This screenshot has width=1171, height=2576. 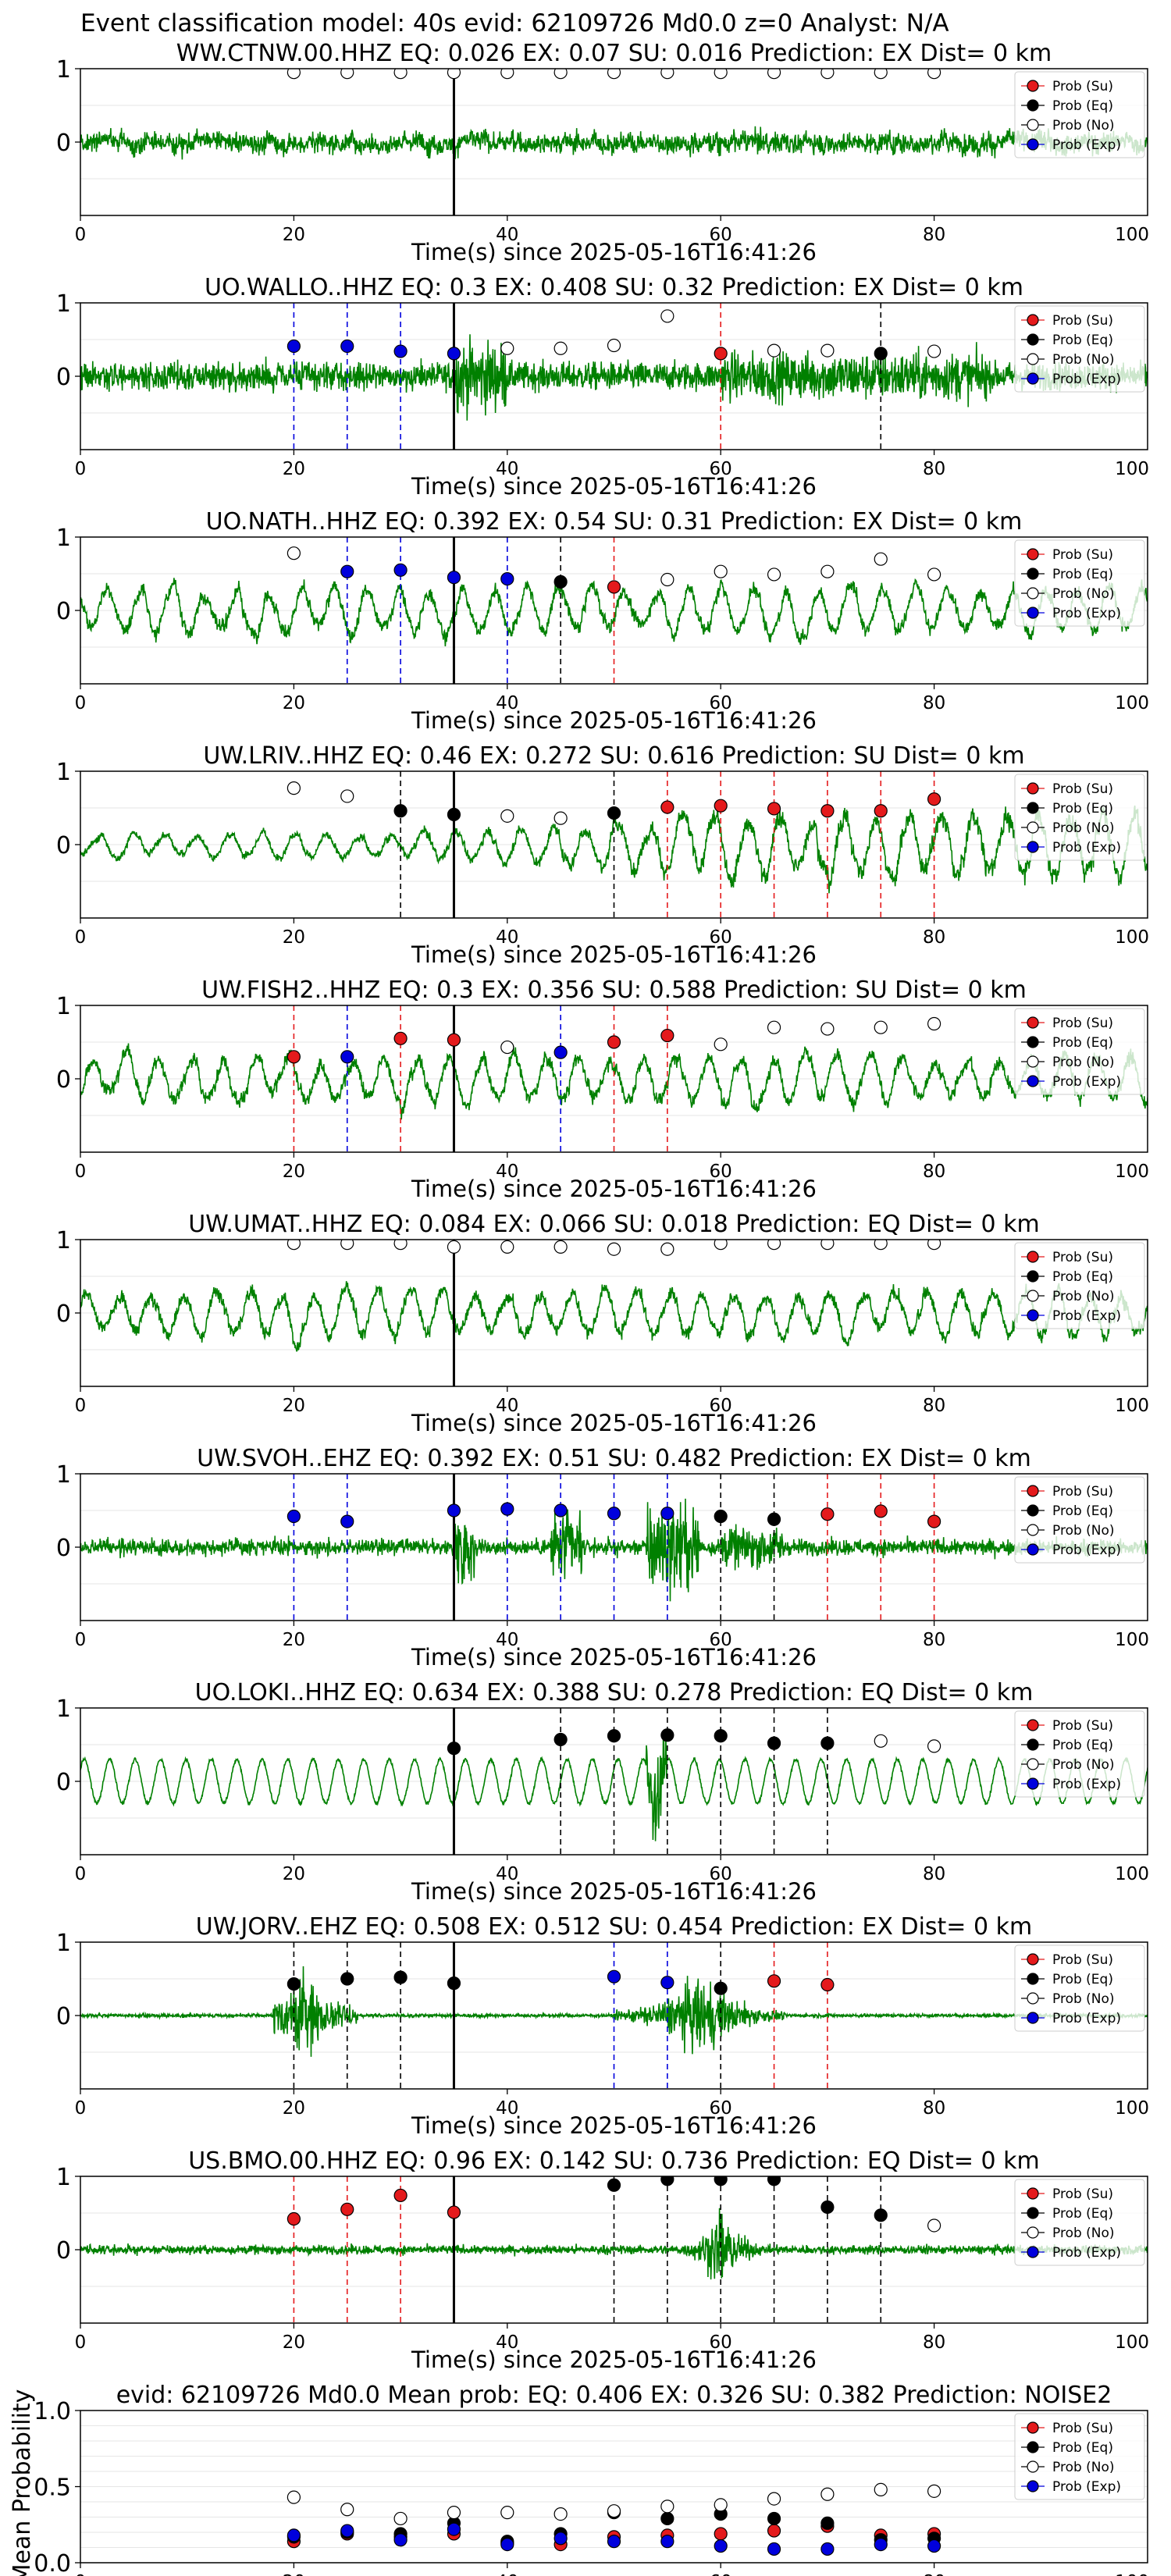 I want to click on x-tick-label: 0, so click(x=81, y=703).